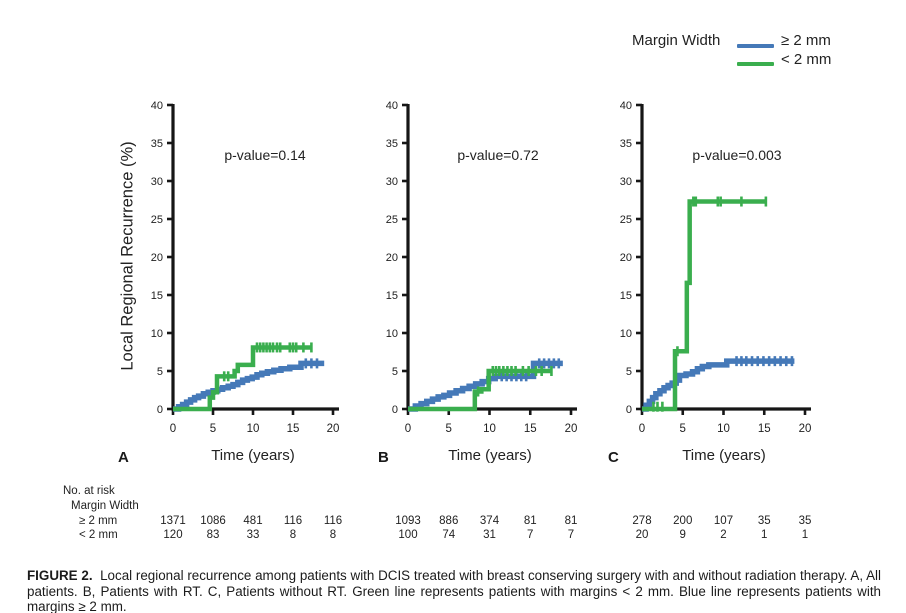 This screenshot has height=613, width=906. What do you see at coordinates (723, 535) in the screenshot?
I see `risk-count: 2` at bounding box center [723, 535].